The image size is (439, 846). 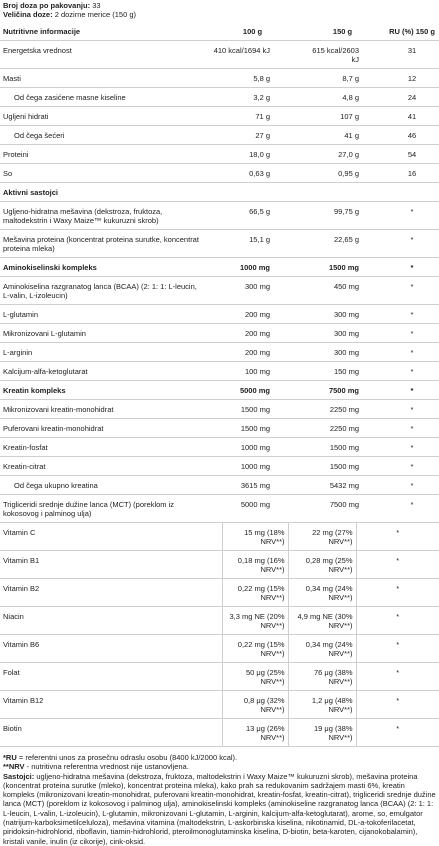 I want to click on vitamin-cell: 0,28 mg (25% NRV**), so click(x=322, y=564).